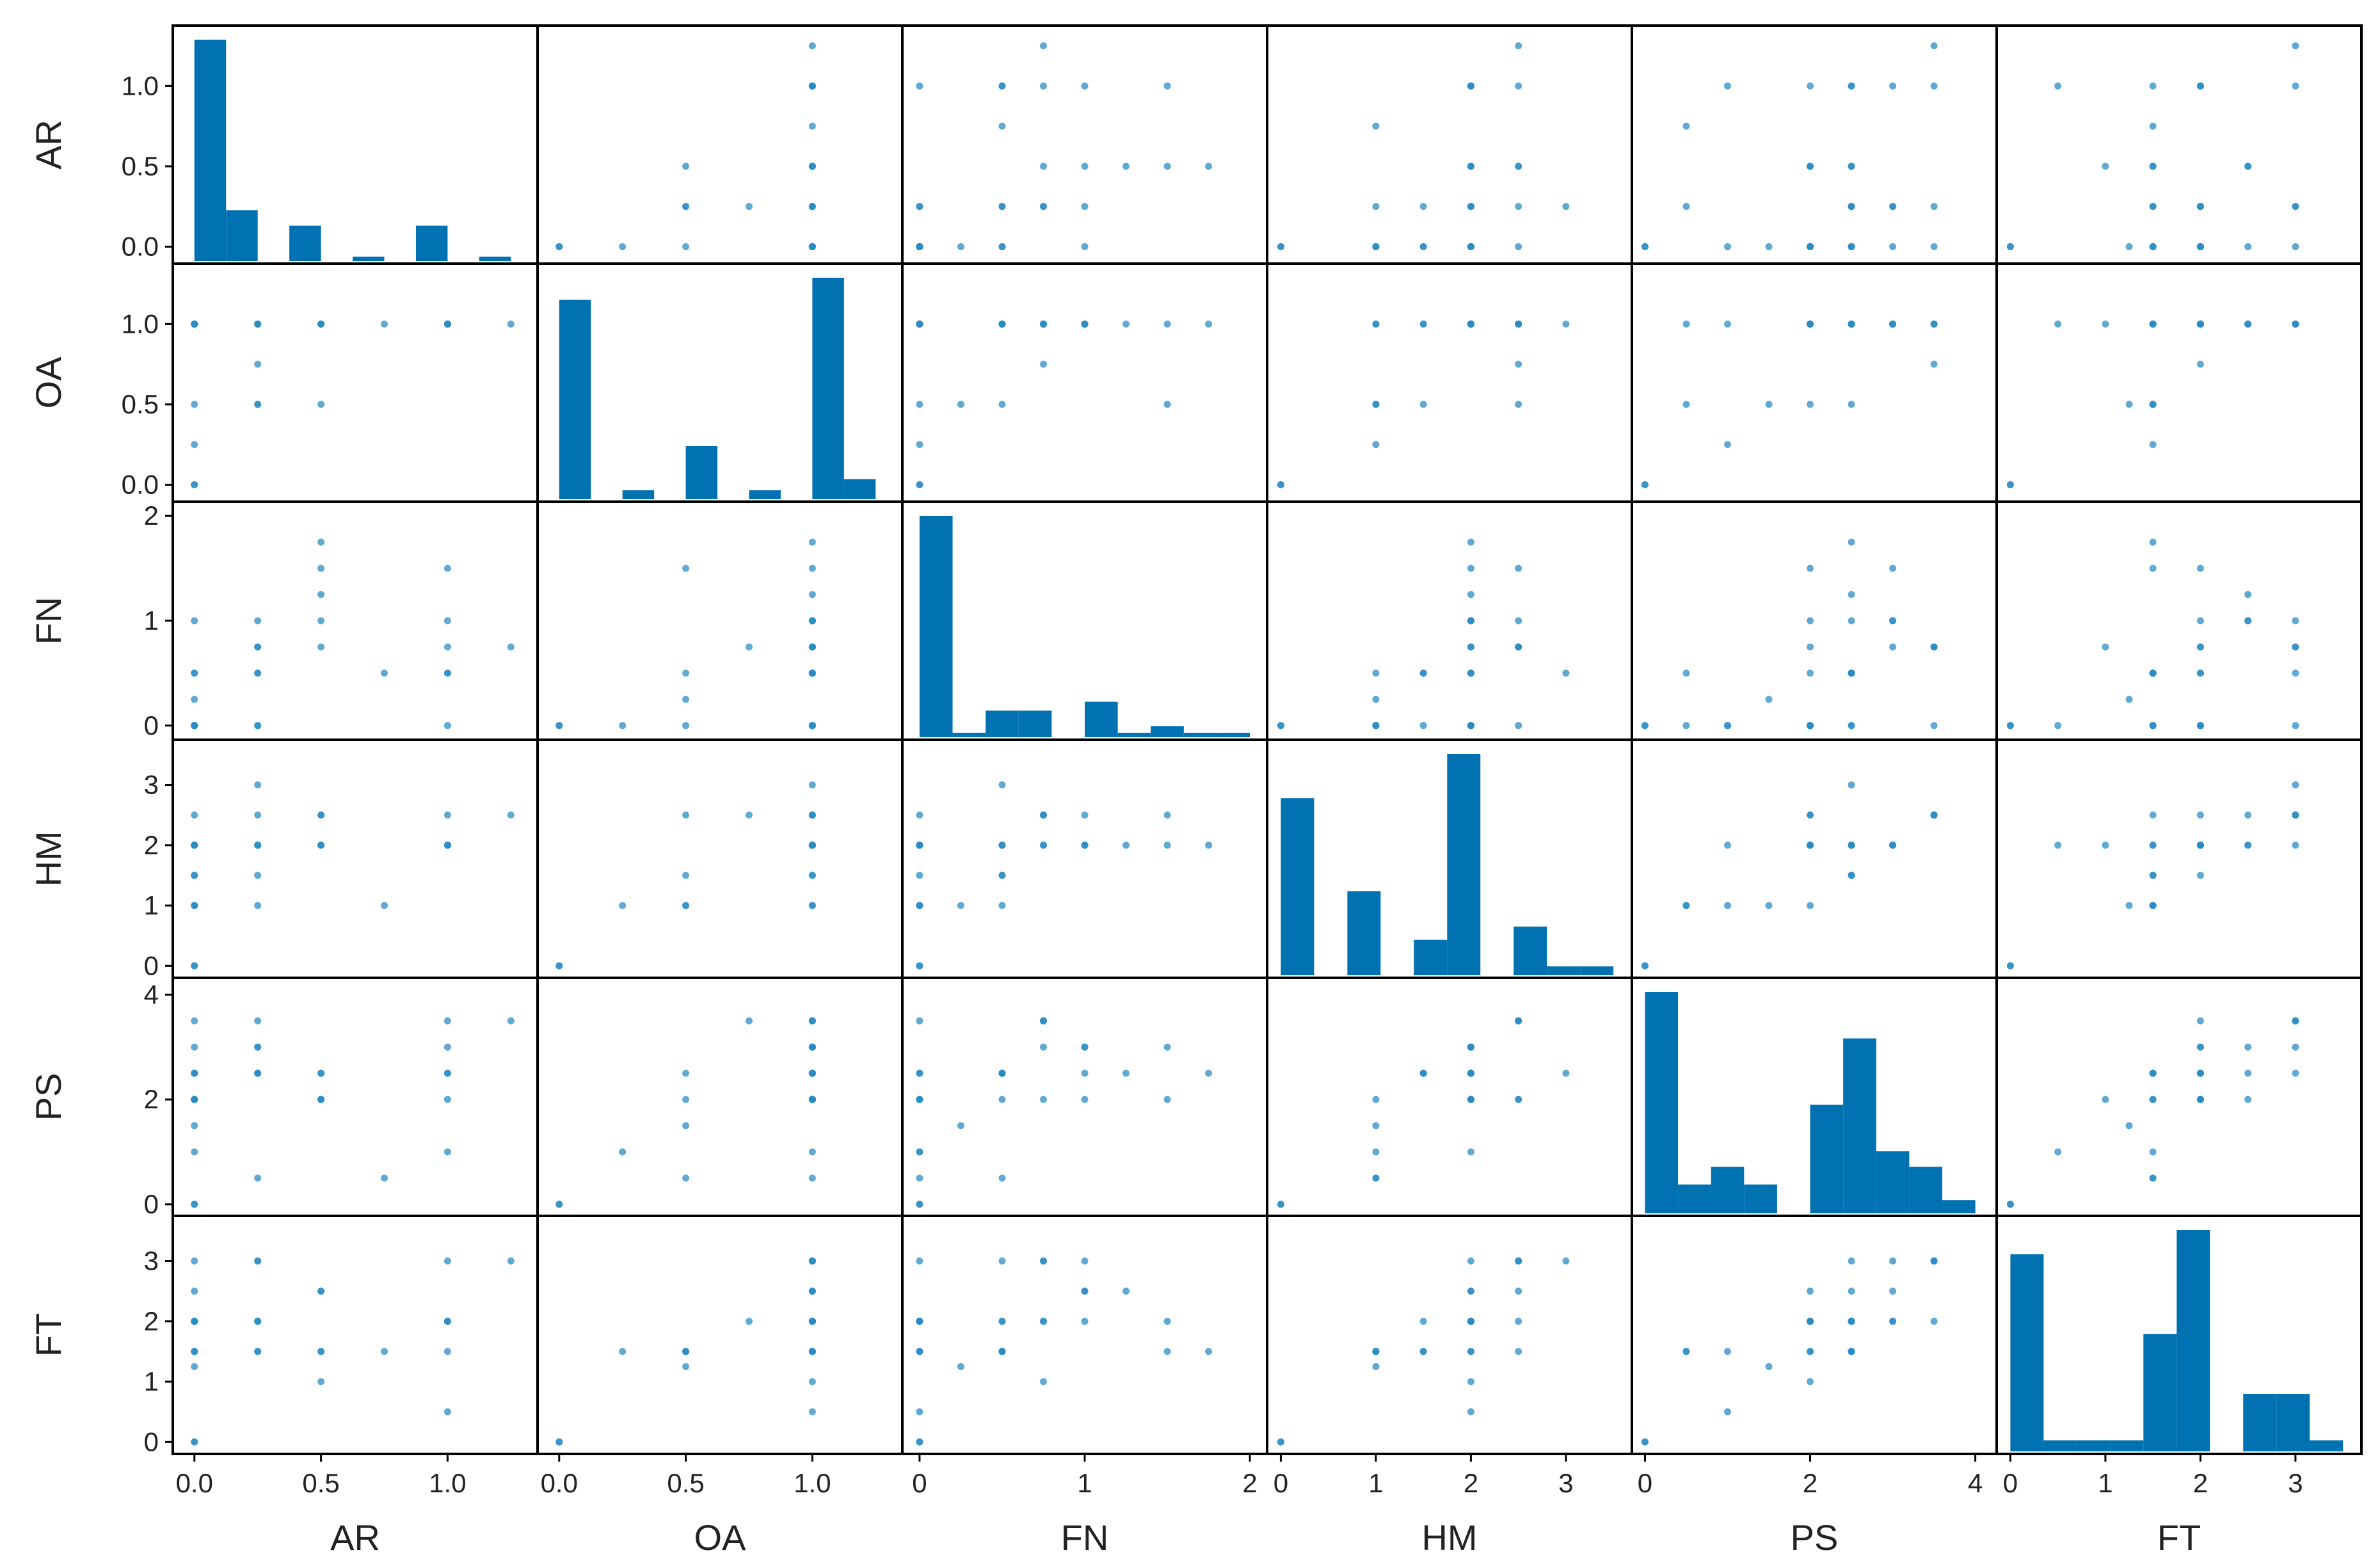 The height and width of the screenshot is (1564, 2380). Describe the element at coordinates (559, 1483) in the screenshot. I see `x-tick-label-oa-0: 0.0` at that location.